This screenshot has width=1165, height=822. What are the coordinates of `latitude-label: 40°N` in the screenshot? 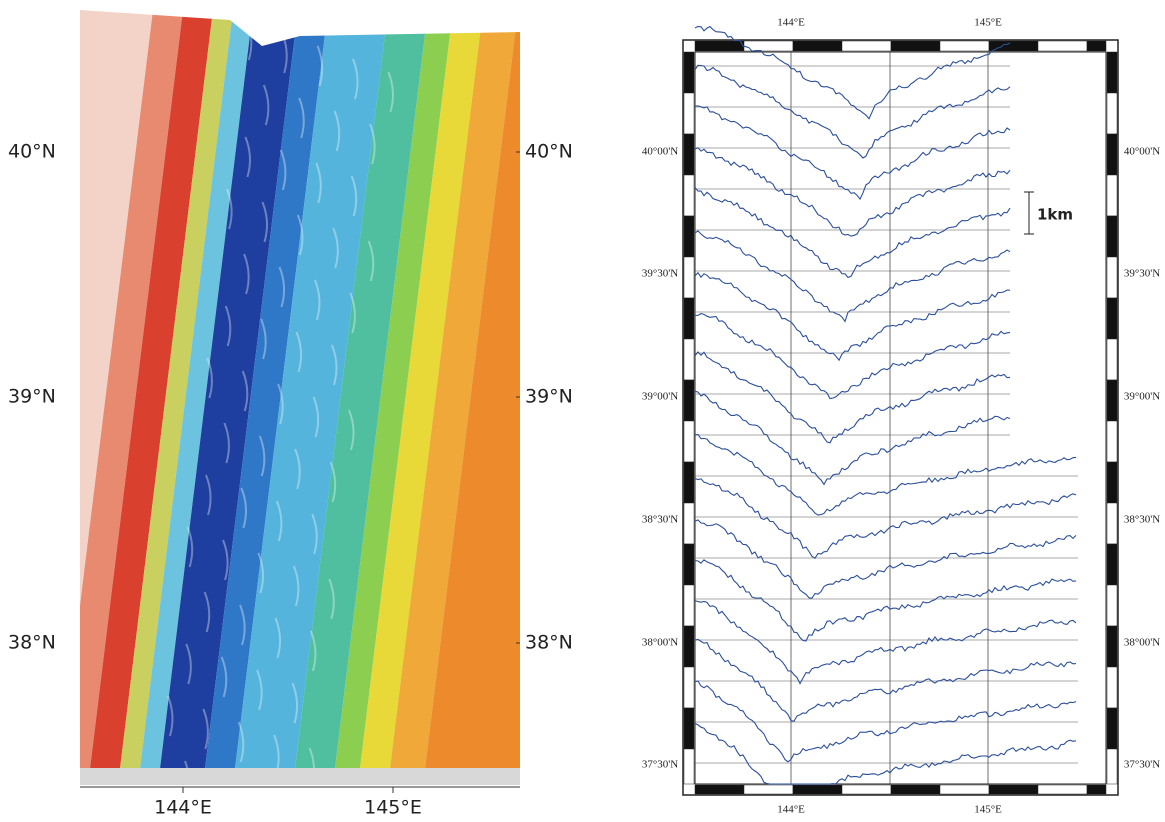 It's located at (549, 152).